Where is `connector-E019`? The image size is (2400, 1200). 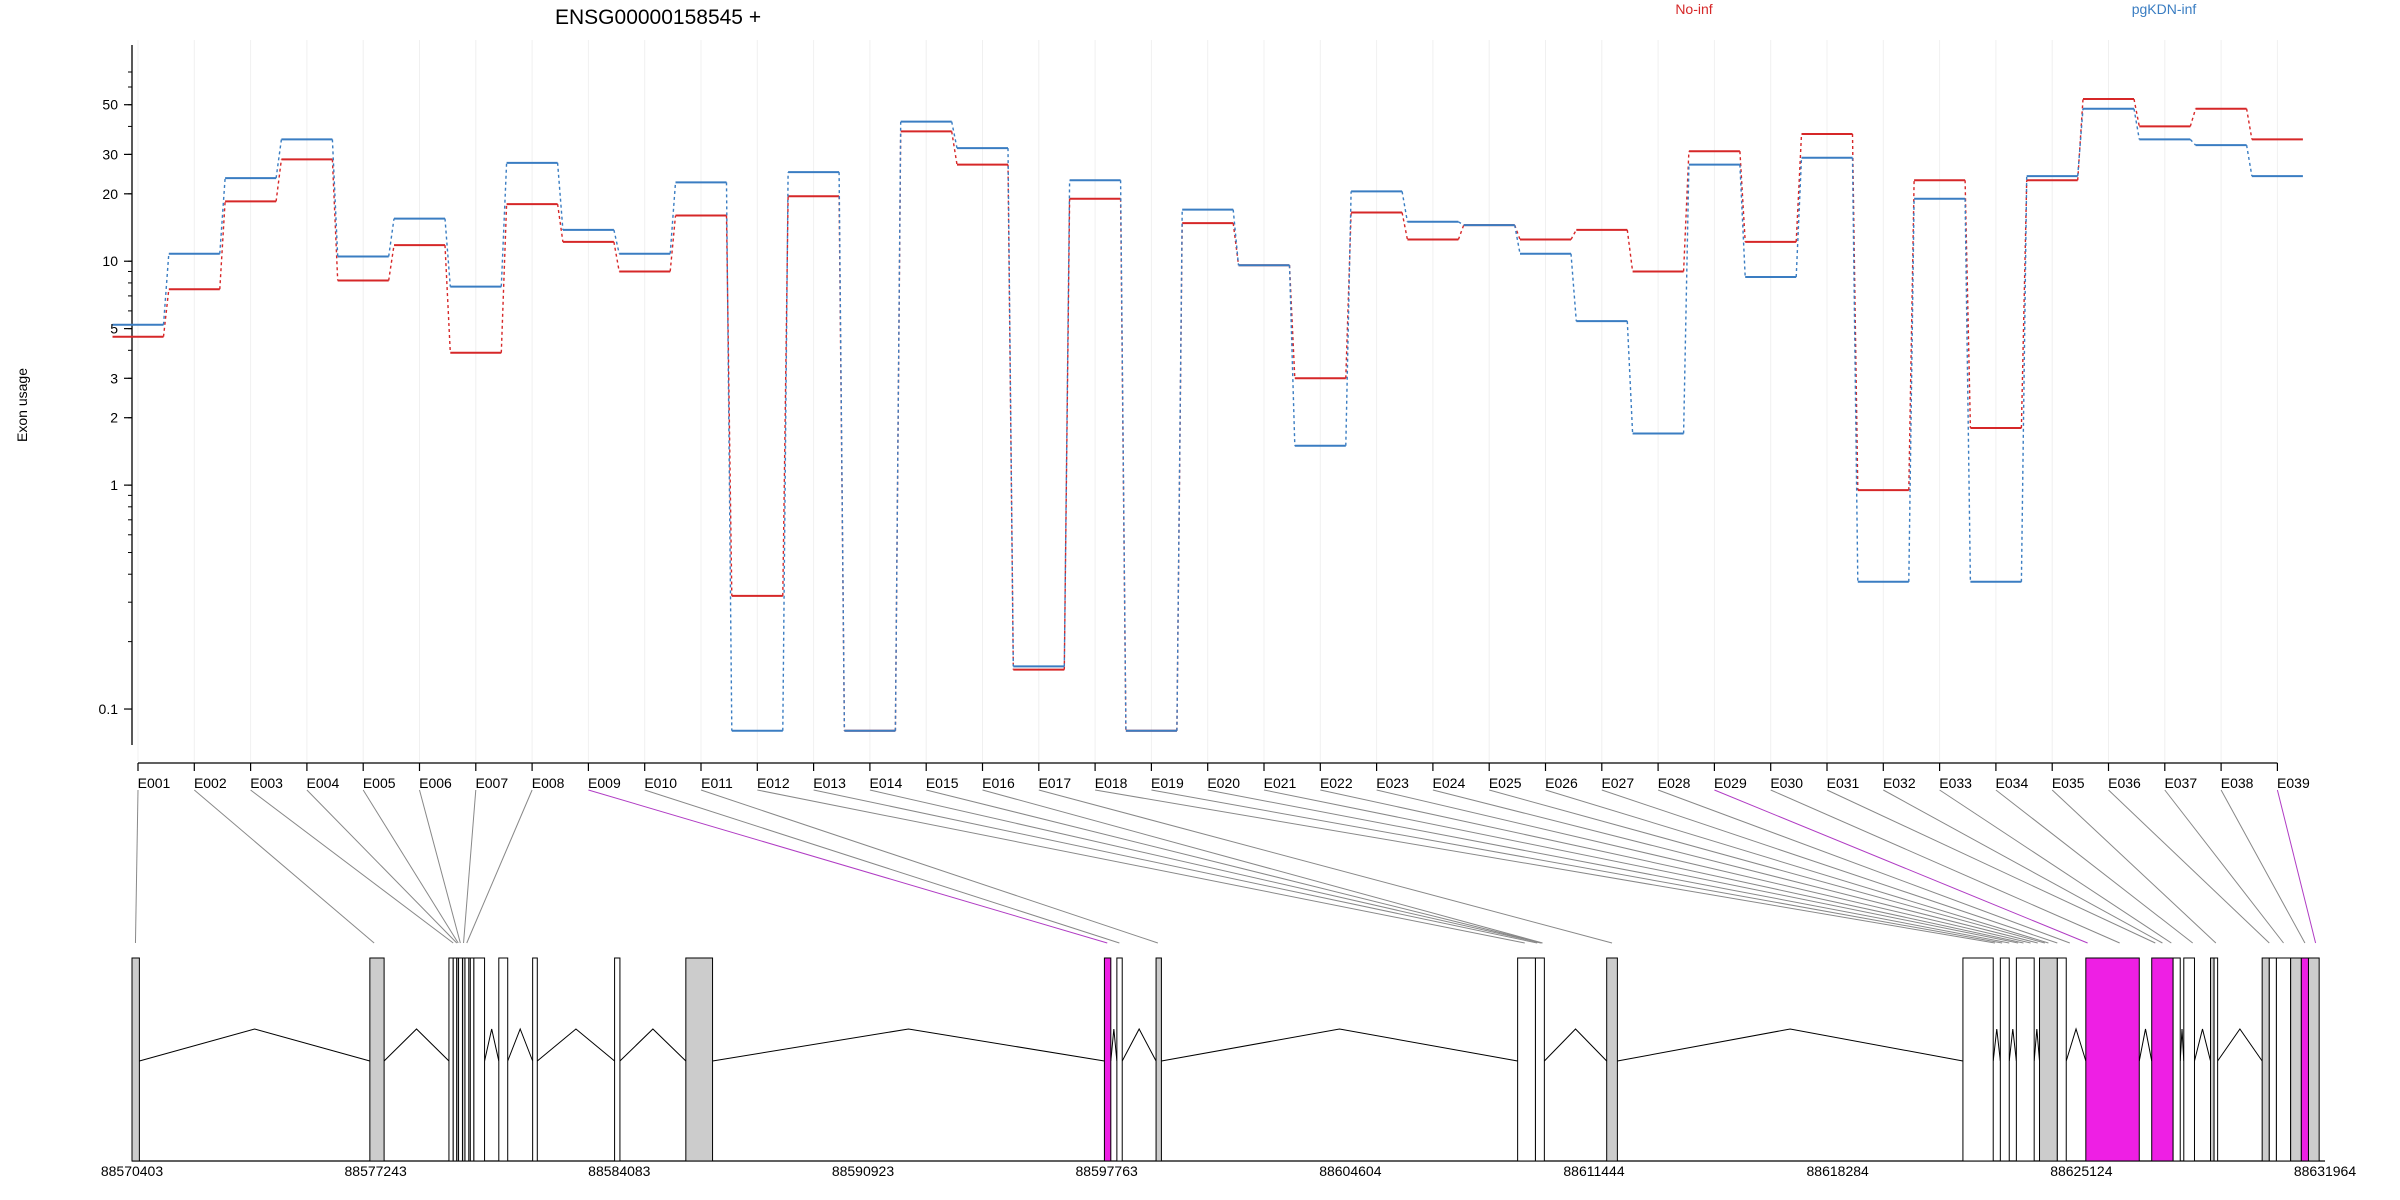
connector-E019 is located at coordinates (1577, 866).